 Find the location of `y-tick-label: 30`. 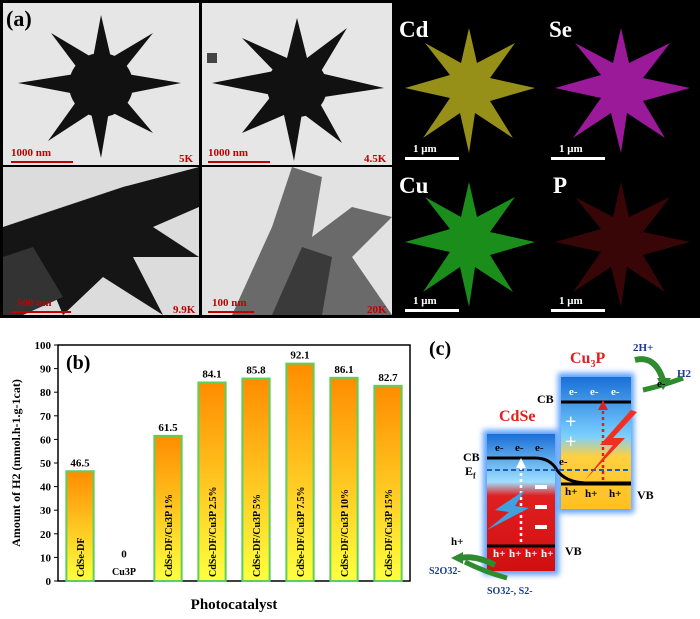

y-tick-label: 30 is located at coordinates (46, 511).